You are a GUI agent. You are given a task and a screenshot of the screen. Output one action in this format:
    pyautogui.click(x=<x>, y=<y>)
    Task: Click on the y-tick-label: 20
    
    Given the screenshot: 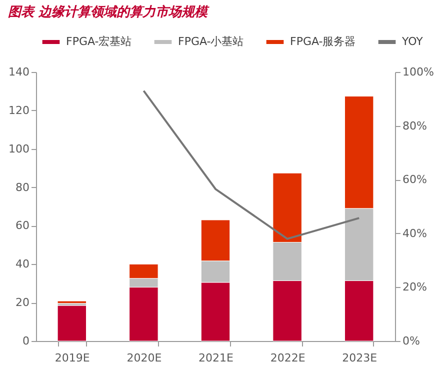 What is the action you would take?
    pyautogui.click(x=23, y=303)
    